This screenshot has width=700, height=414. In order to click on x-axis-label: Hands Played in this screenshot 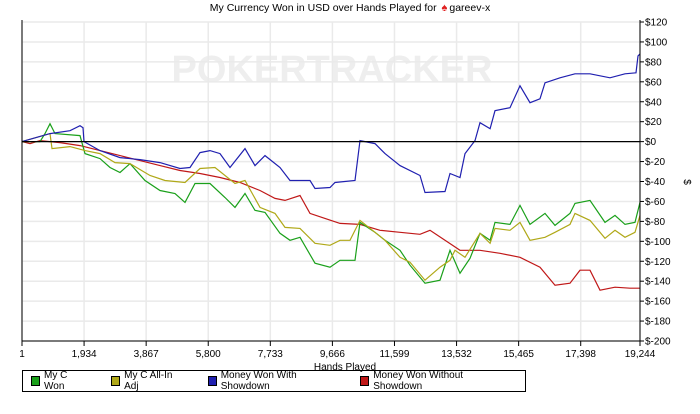, I will do `click(345, 367)`.